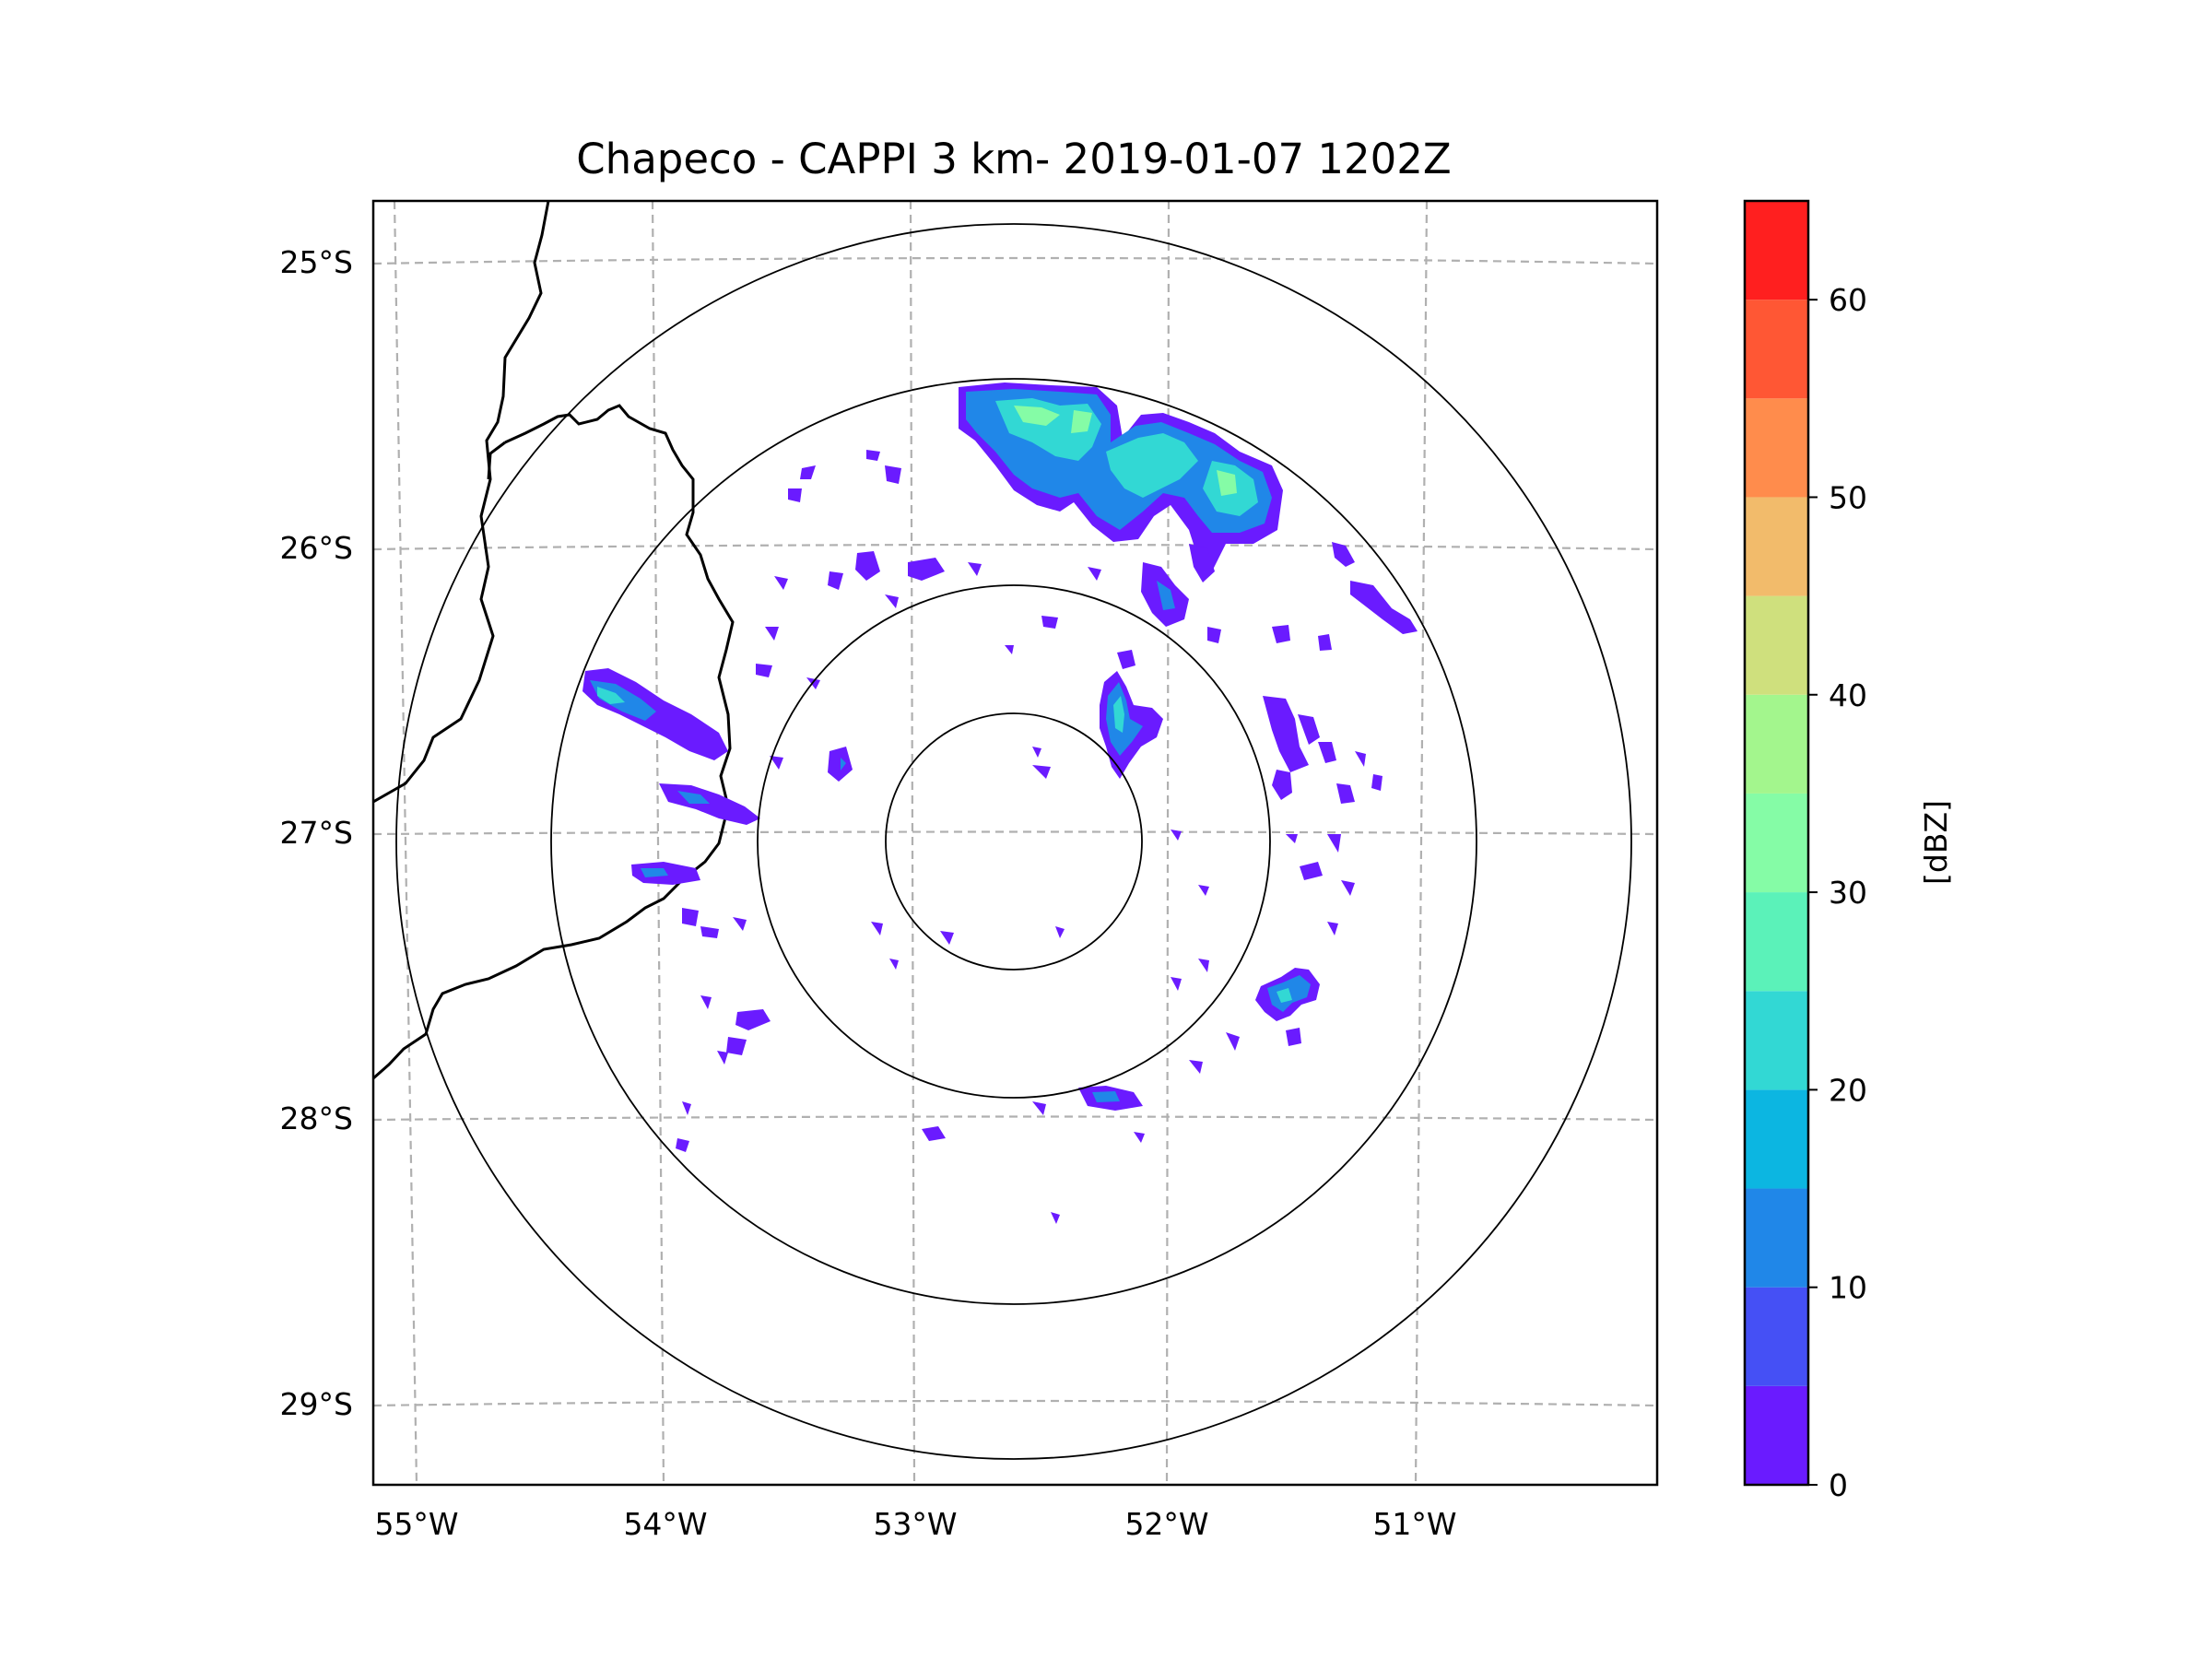 The image size is (2212, 1659). Describe the element at coordinates (1848, 1090) in the screenshot. I see `colorbar-tick-label: 20` at that location.